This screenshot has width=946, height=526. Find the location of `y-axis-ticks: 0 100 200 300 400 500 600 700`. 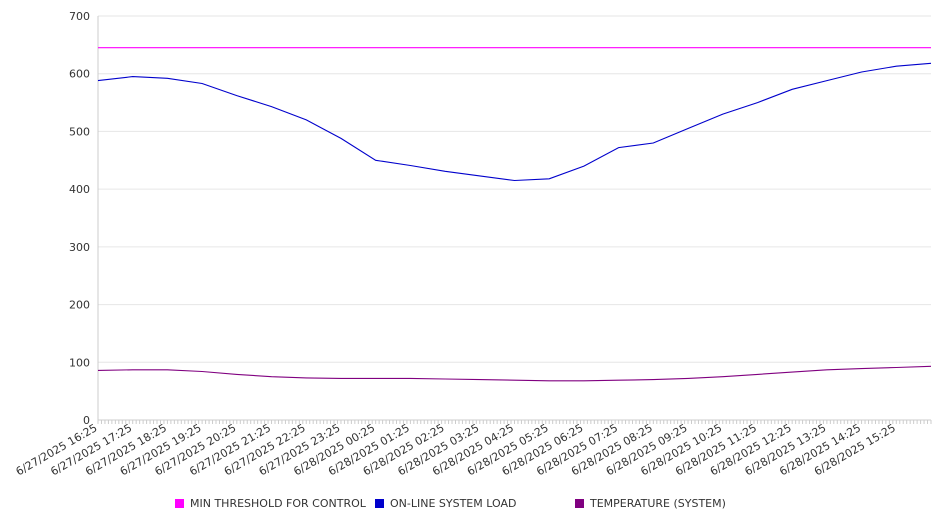

y-axis-ticks: 0 100 200 300 400 500 600 700 is located at coordinates (79, 218).